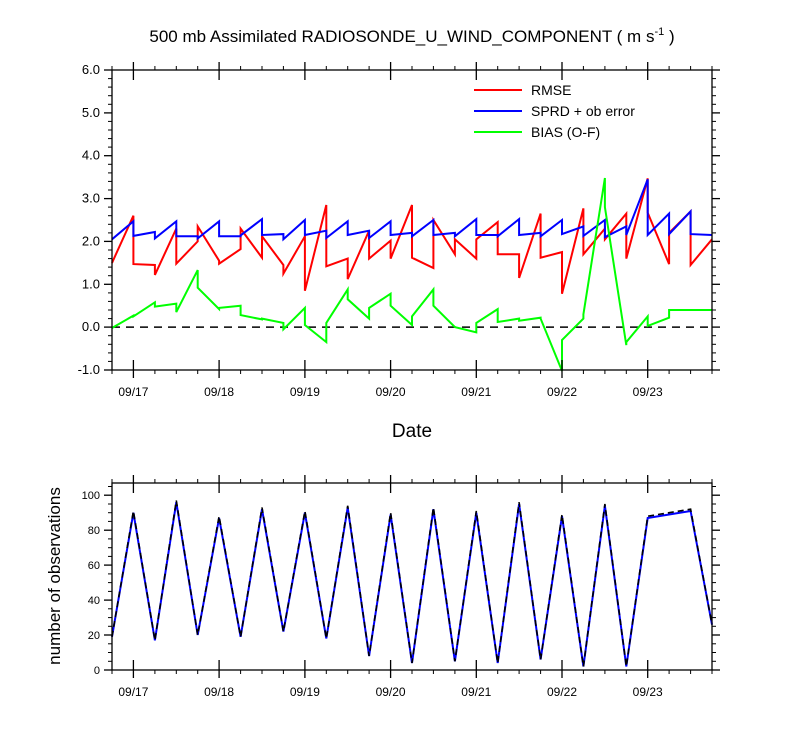  I want to click on bottom-x-tick-label: 09/17, so click(133, 692).